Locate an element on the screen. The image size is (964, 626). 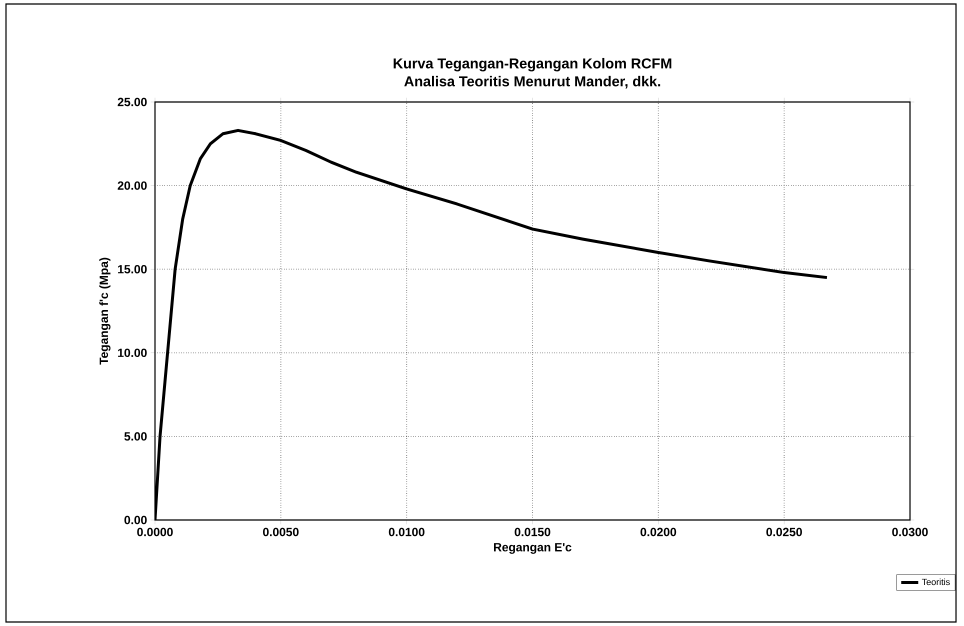
y-tick-label: 25.00 is located at coordinates (132, 102).